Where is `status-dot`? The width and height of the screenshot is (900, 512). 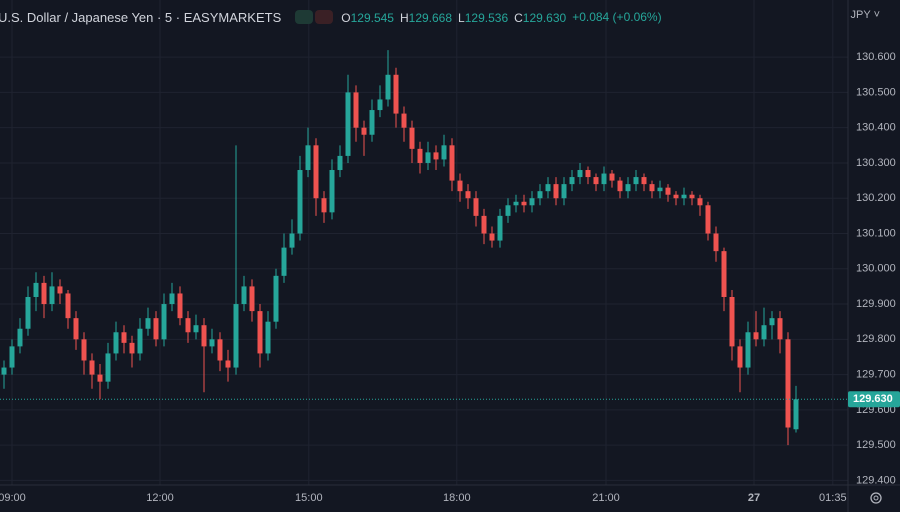 status-dot is located at coordinates (304, 17).